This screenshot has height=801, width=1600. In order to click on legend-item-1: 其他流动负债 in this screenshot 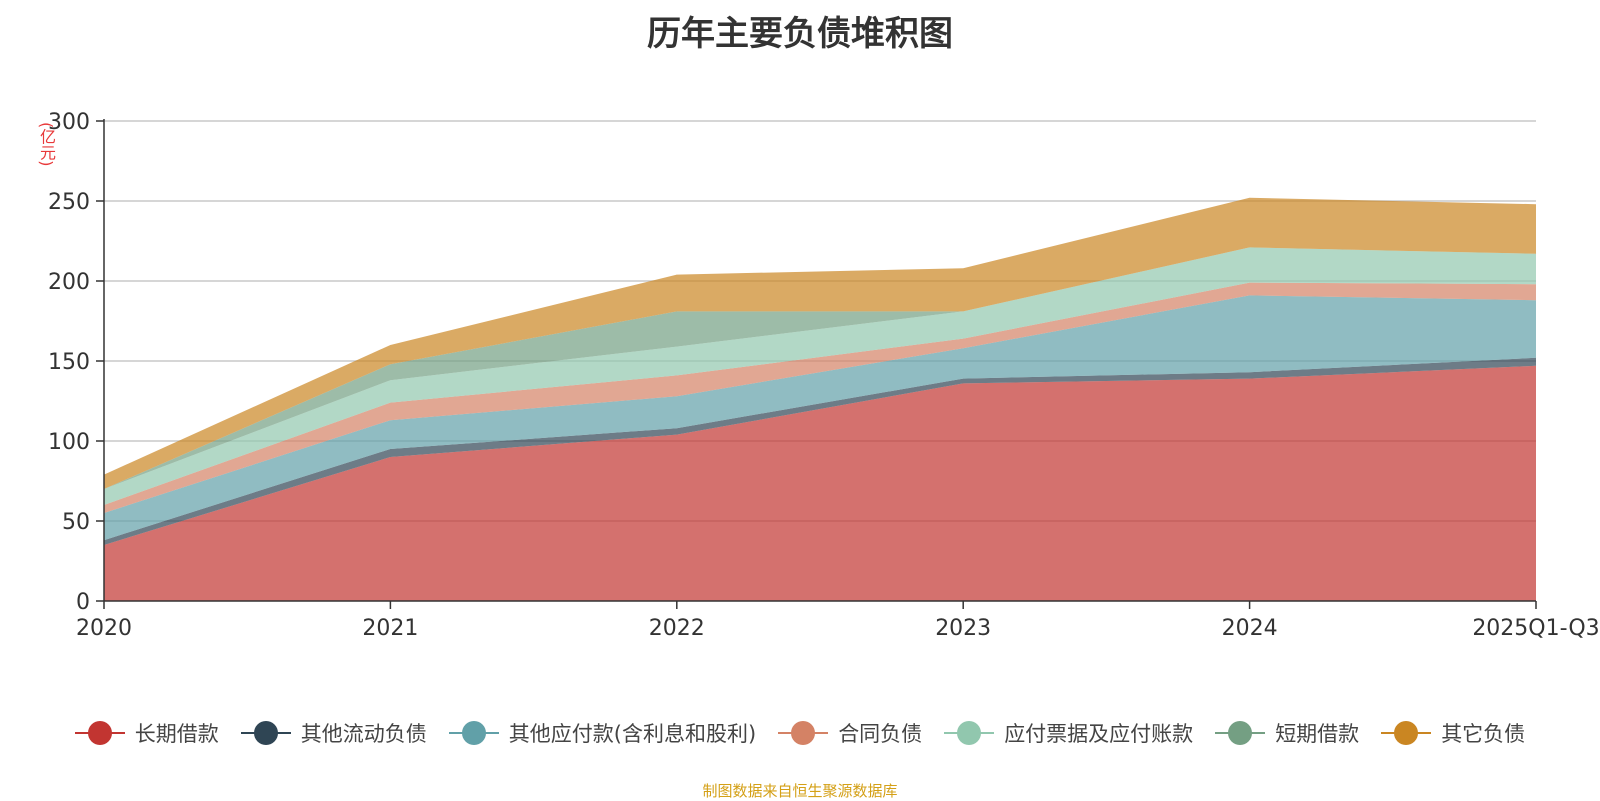, I will do `click(334, 733)`.